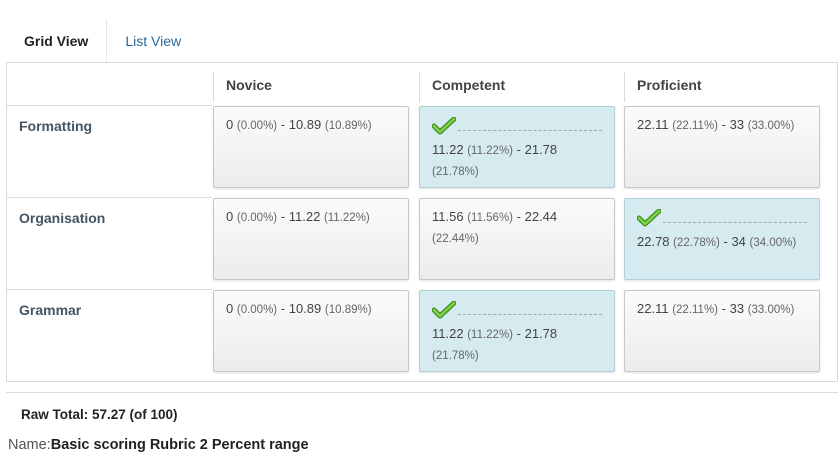  I want to click on range-end-pct: (22.44%), so click(455, 239).